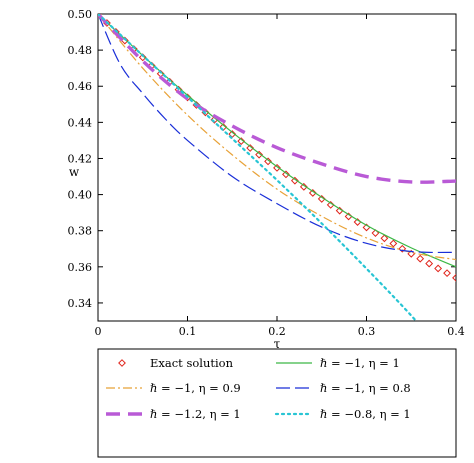  Describe the element at coordinates (74, 172) in the screenshot. I see `y-axis-label: w` at that location.